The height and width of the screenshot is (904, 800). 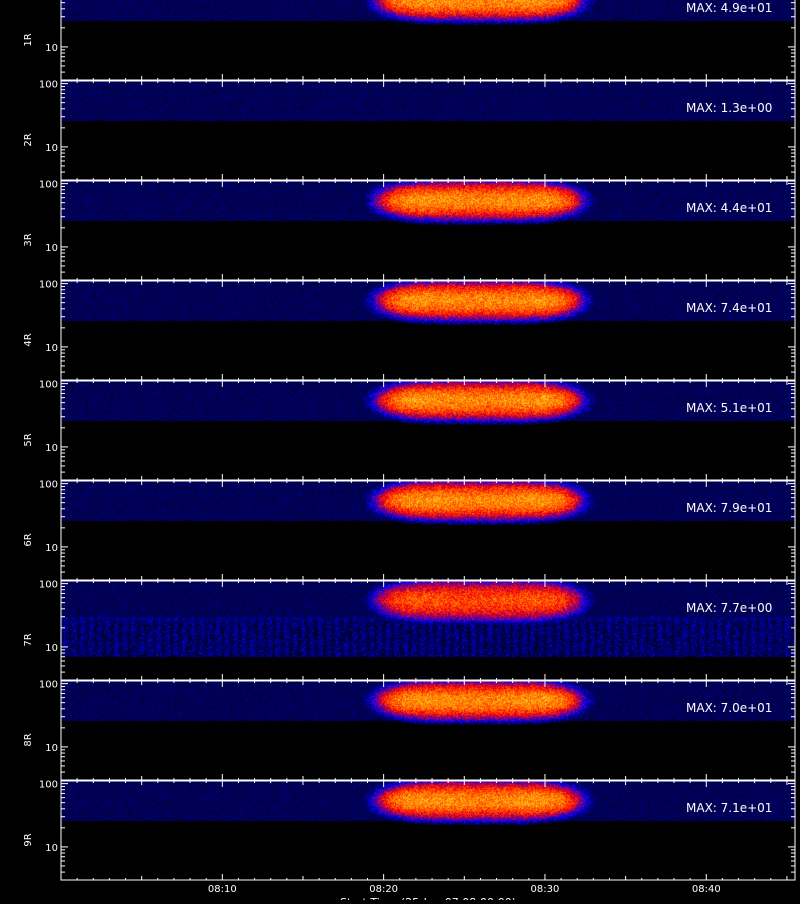 I want to click on max-label: MAX: 7.7e+00, so click(x=729, y=608).